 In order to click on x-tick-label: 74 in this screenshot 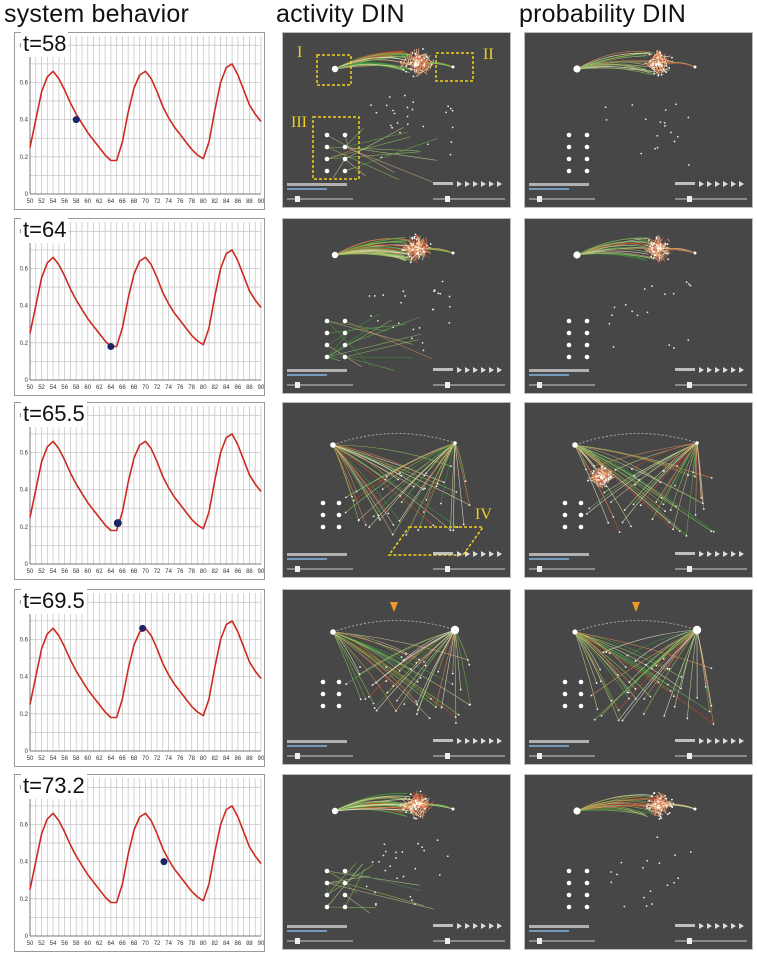, I will do `click(168, 388)`.